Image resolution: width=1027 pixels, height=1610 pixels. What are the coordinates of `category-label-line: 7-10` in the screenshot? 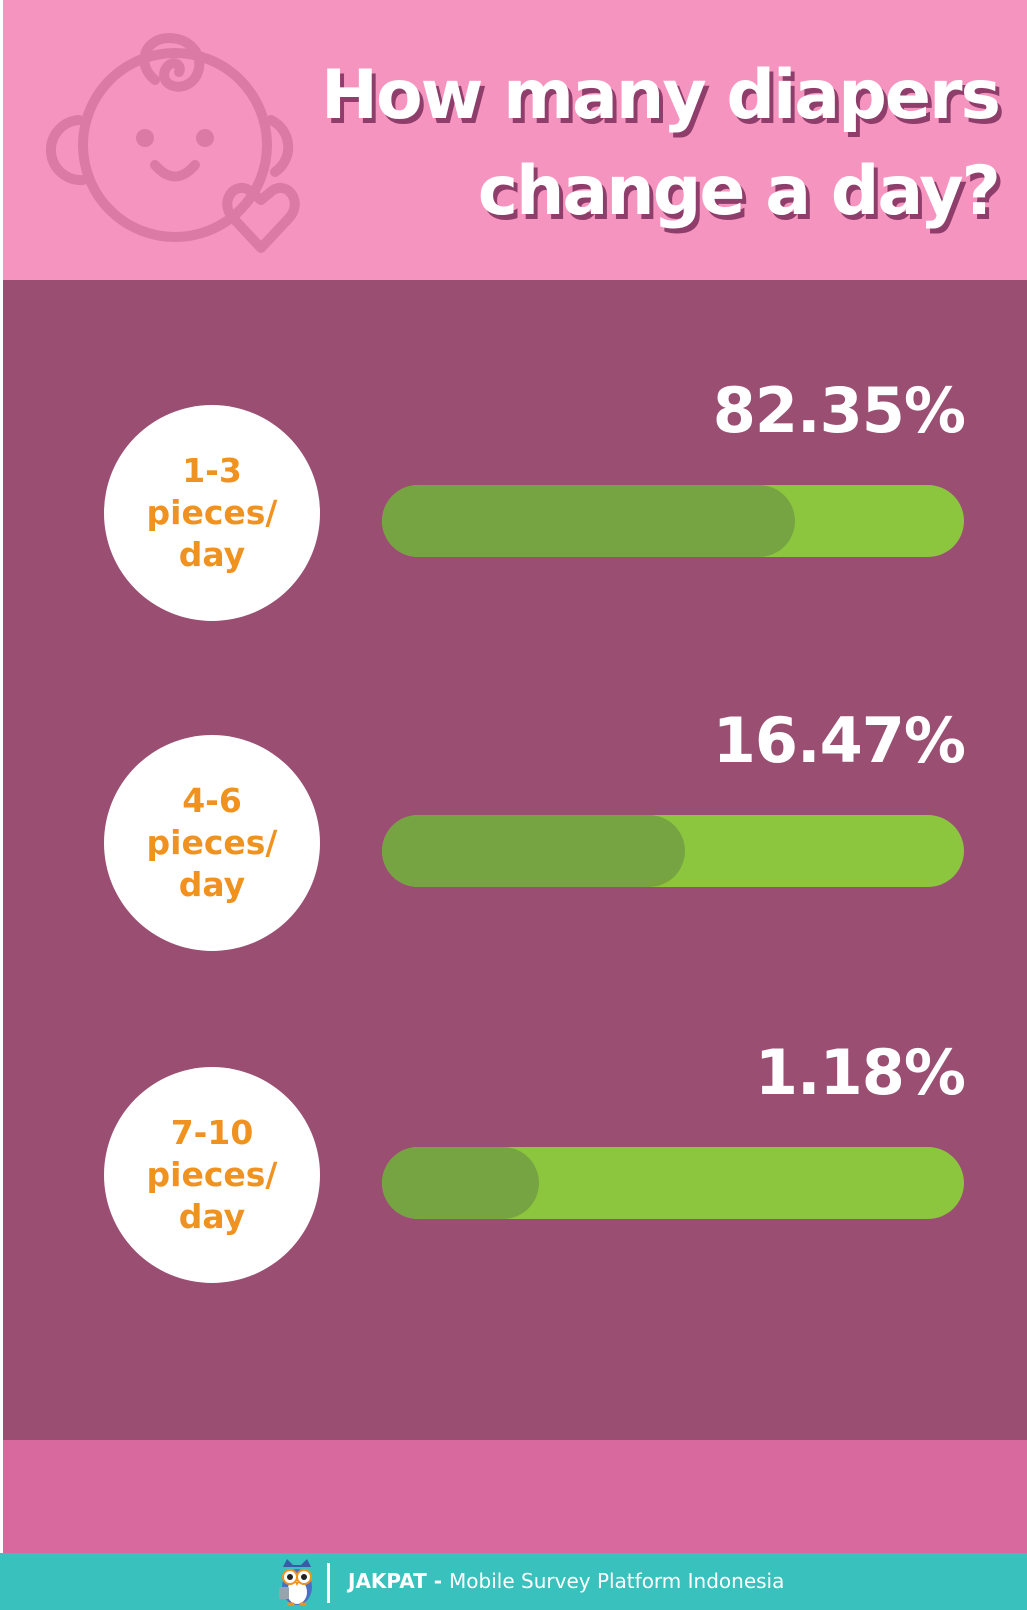 It's located at (212, 1132).